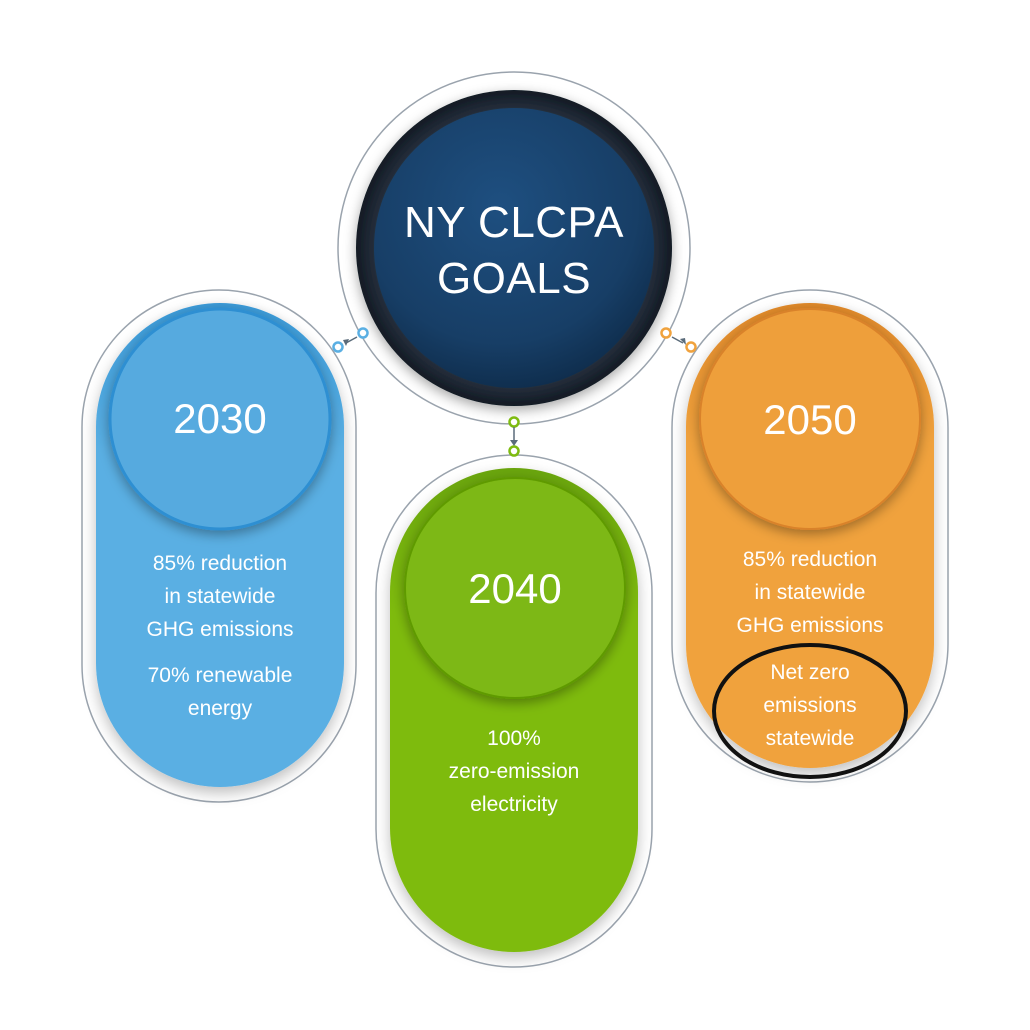 This screenshot has height=1030, width=1030. I want to click on goal-card-2040, so click(514, 711).